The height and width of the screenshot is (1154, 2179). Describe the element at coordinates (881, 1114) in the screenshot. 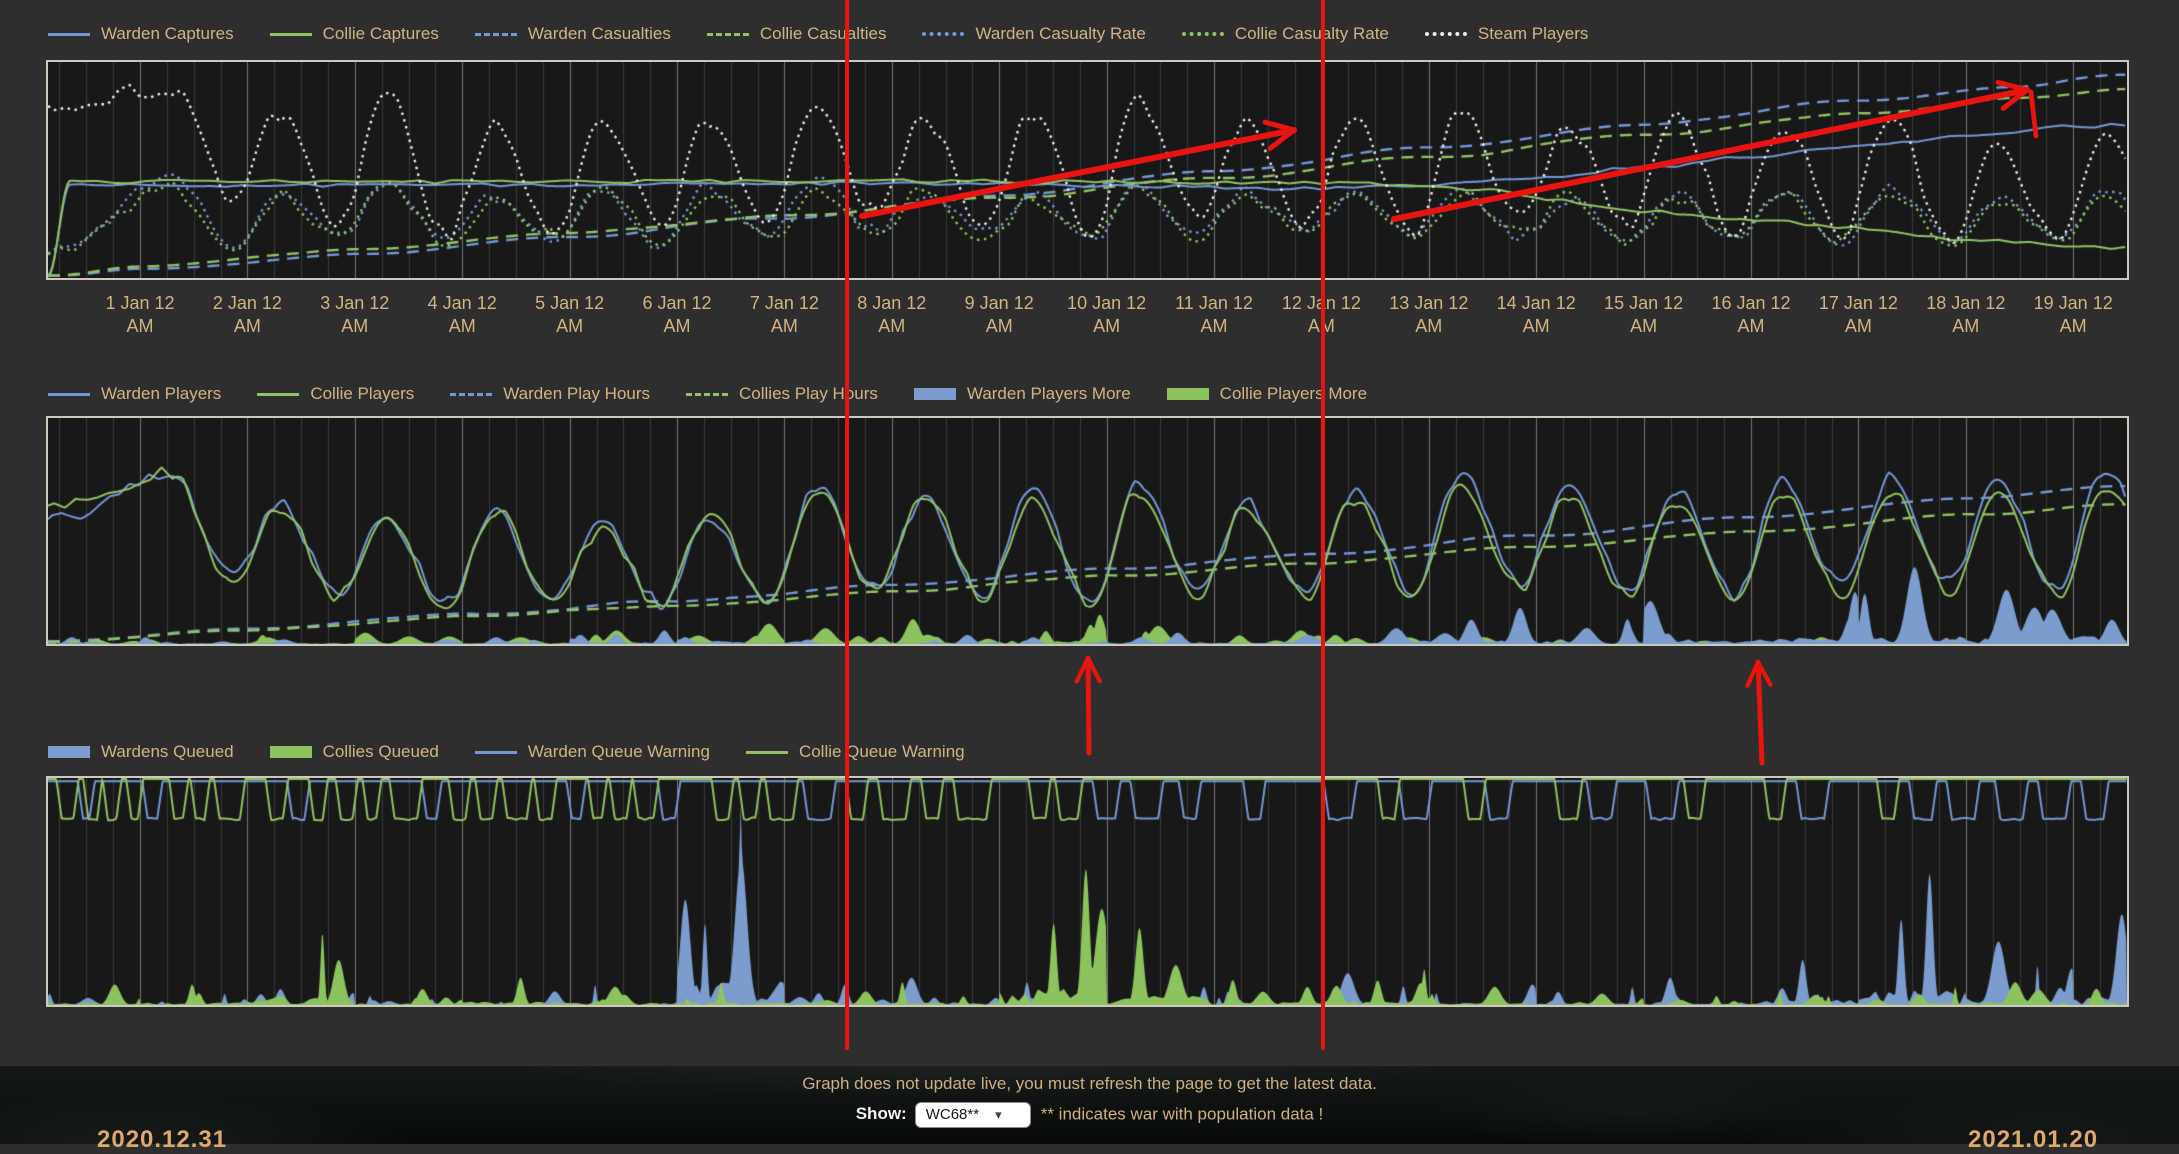

I see `show-label: Show:` at that location.